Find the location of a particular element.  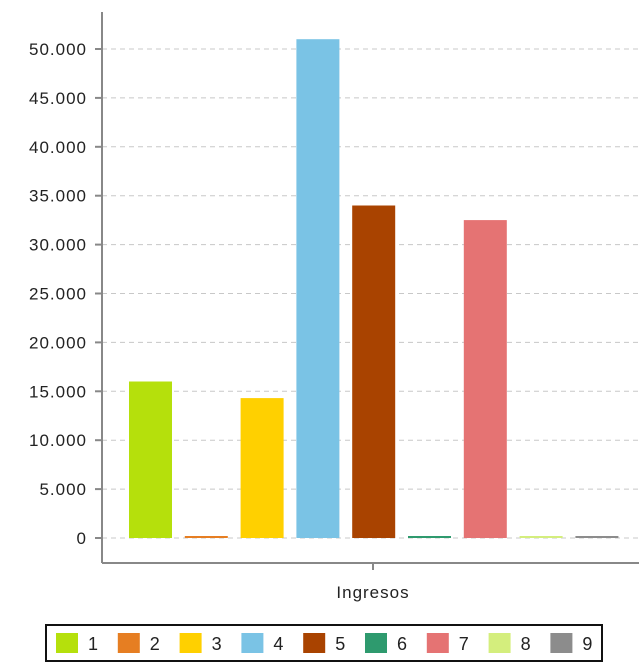

x-axis-label: Ingresos is located at coordinates (372, 592).